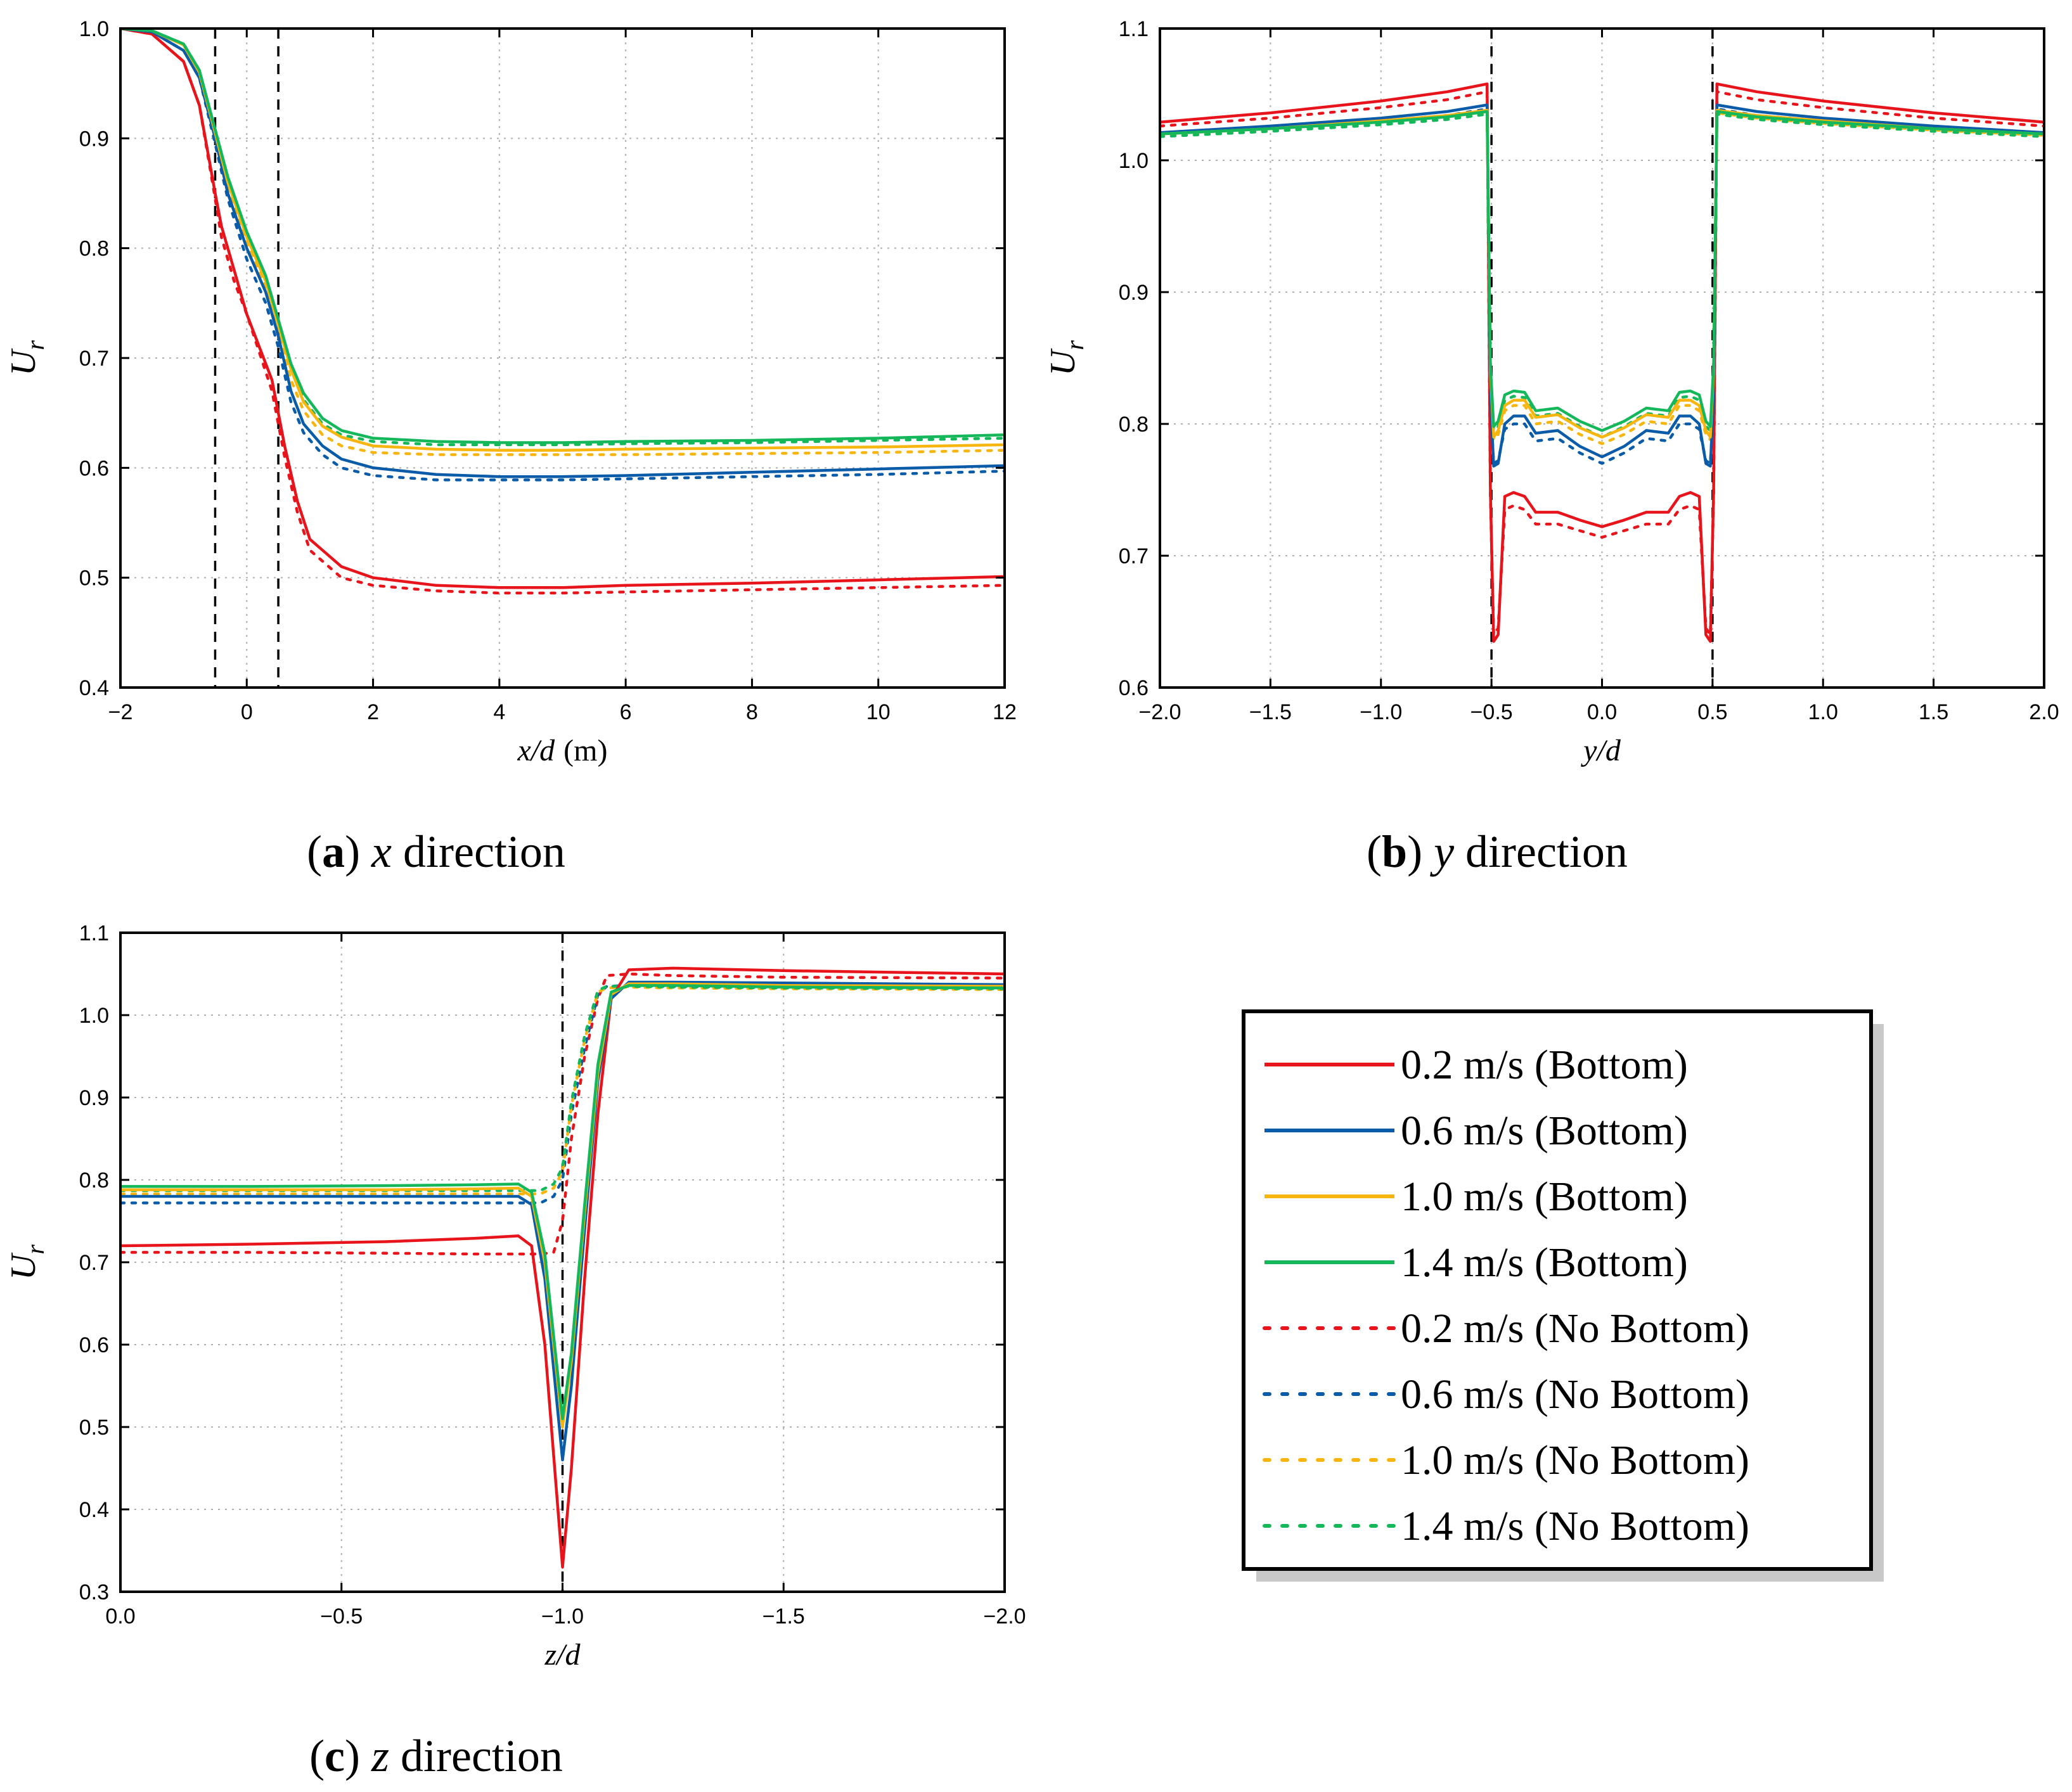 Image resolution: width=2072 pixels, height=1792 pixels. Describe the element at coordinates (2044, 712) in the screenshot. I see `x-tick-label: 2.0` at that location.